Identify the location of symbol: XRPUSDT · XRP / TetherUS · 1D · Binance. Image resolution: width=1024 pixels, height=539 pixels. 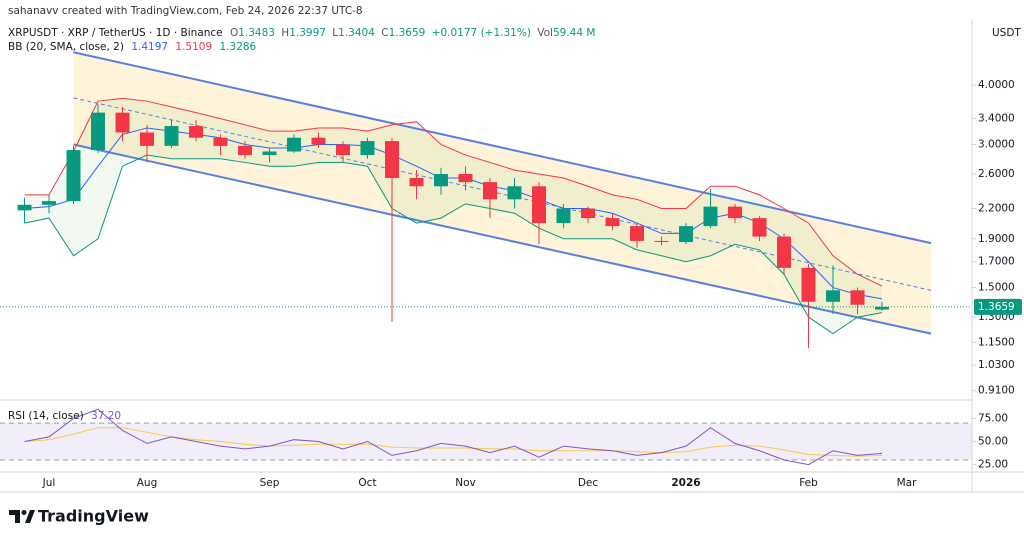
(115, 33).